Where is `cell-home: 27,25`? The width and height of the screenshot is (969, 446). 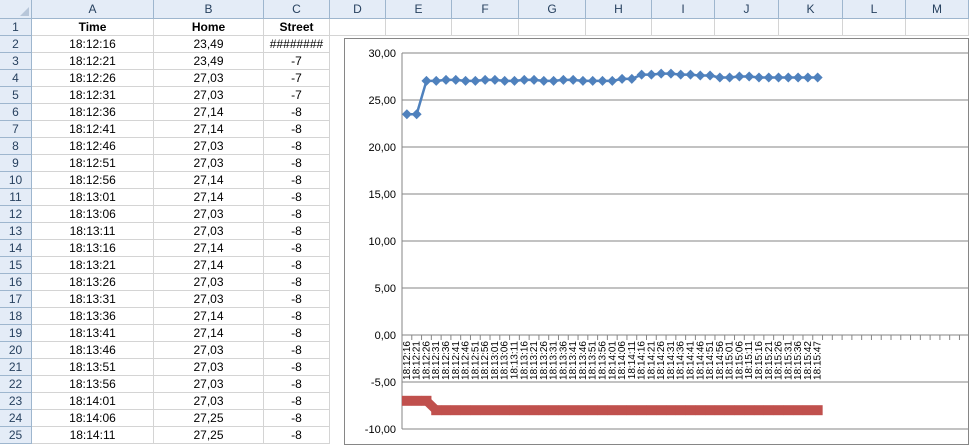
cell-home: 27,25 is located at coordinates (209, 435).